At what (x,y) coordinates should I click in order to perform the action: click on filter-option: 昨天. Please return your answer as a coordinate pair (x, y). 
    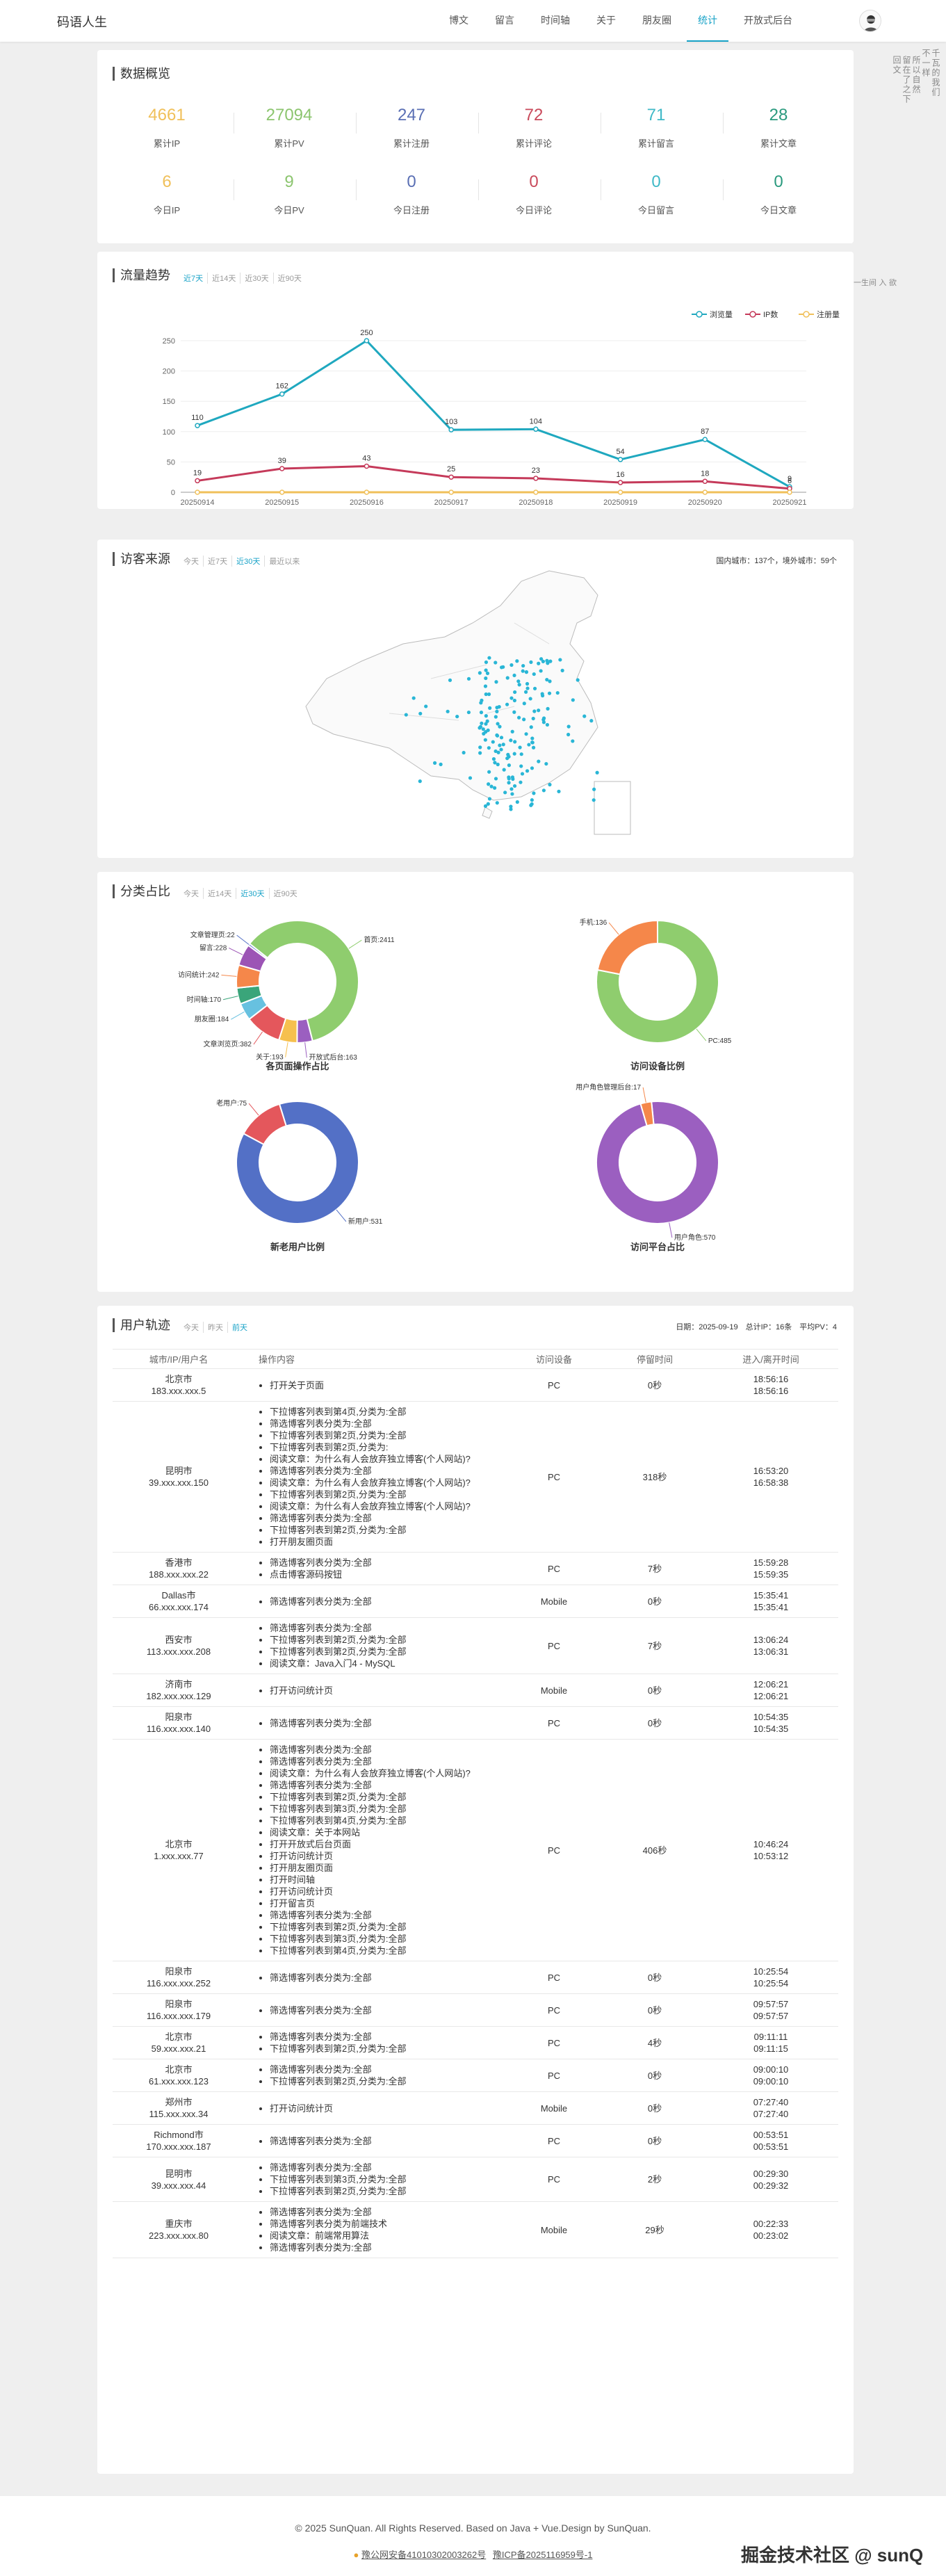
    Looking at the image, I should click on (216, 1327).